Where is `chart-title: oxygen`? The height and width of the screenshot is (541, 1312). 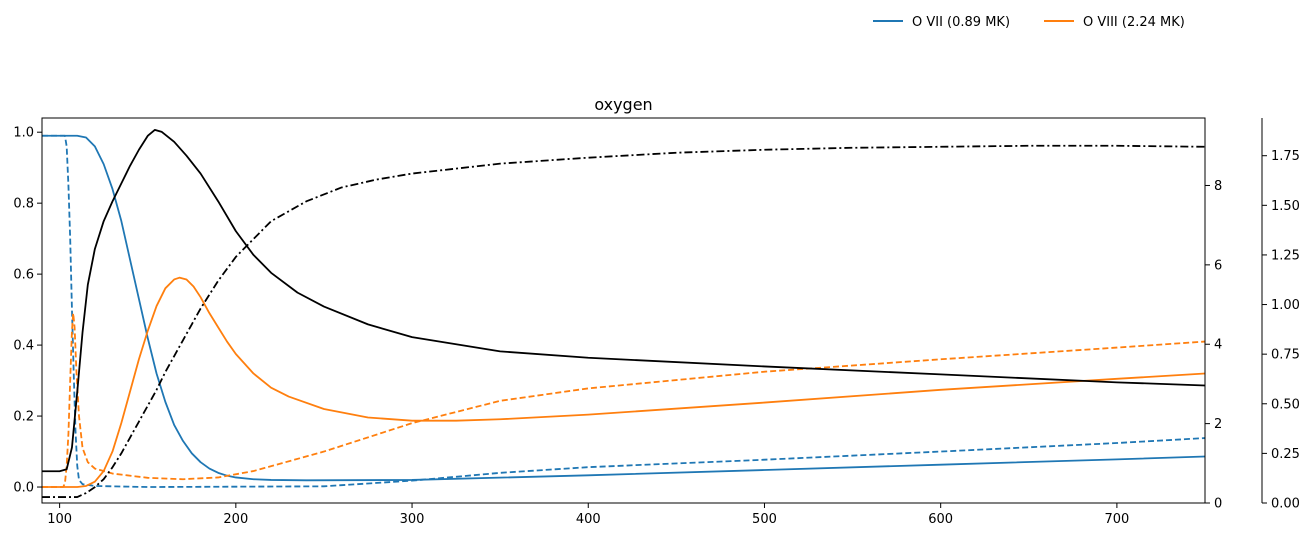
chart-title: oxygen is located at coordinates (623, 104).